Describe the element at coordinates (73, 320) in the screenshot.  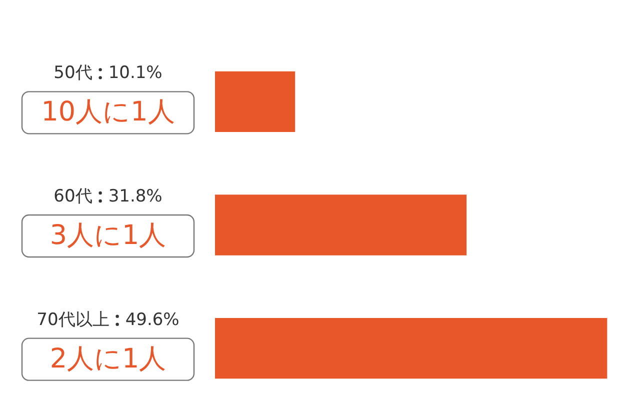
I see `y-tick-label: 70代以上` at that location.